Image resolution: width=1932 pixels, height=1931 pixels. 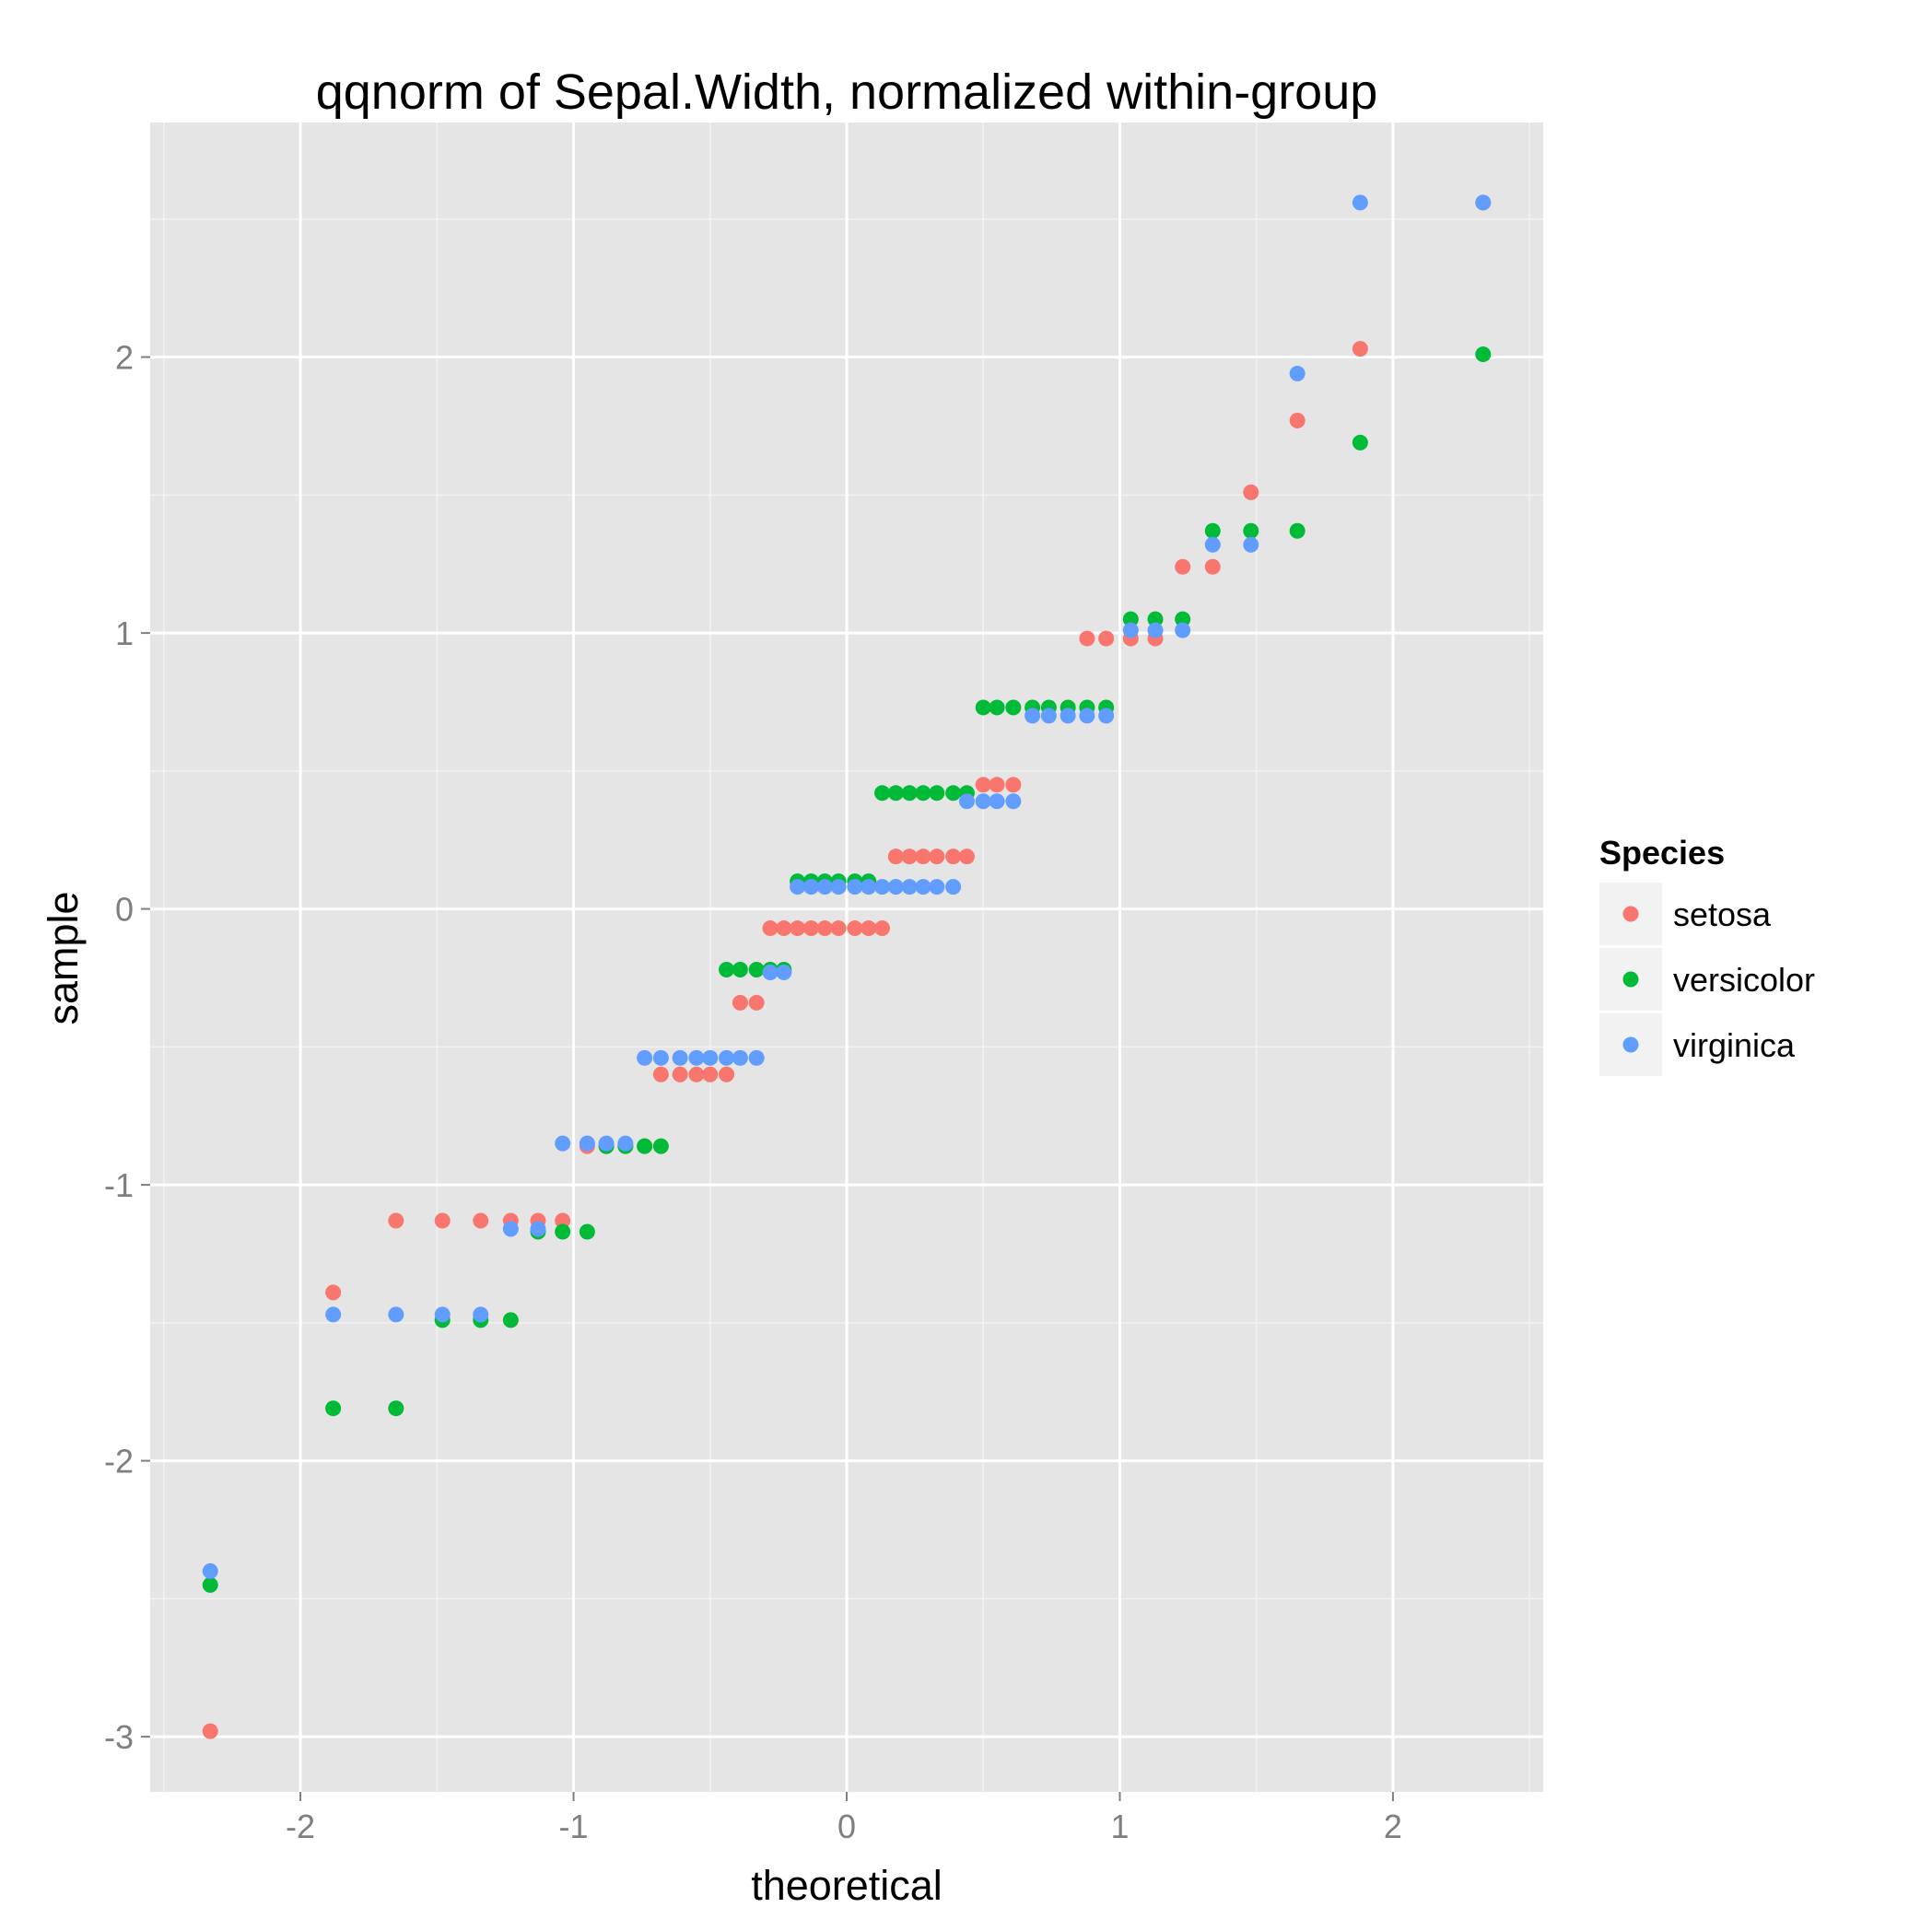 What do you see at coordinates (300, 1826) in the screenshot?
I see `x-tick-label: -2` at bounding box center [300, 1826].